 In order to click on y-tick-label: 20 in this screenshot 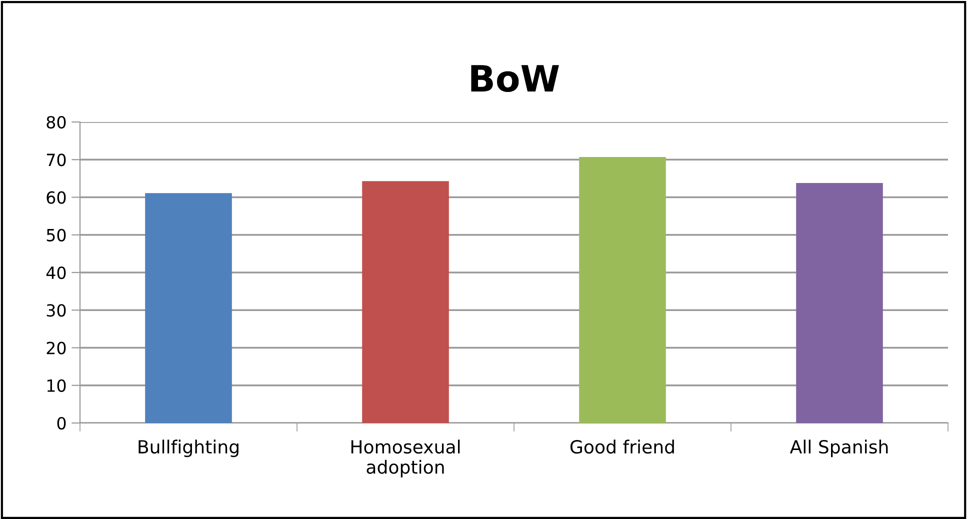, I will do `click(56, 348)`.